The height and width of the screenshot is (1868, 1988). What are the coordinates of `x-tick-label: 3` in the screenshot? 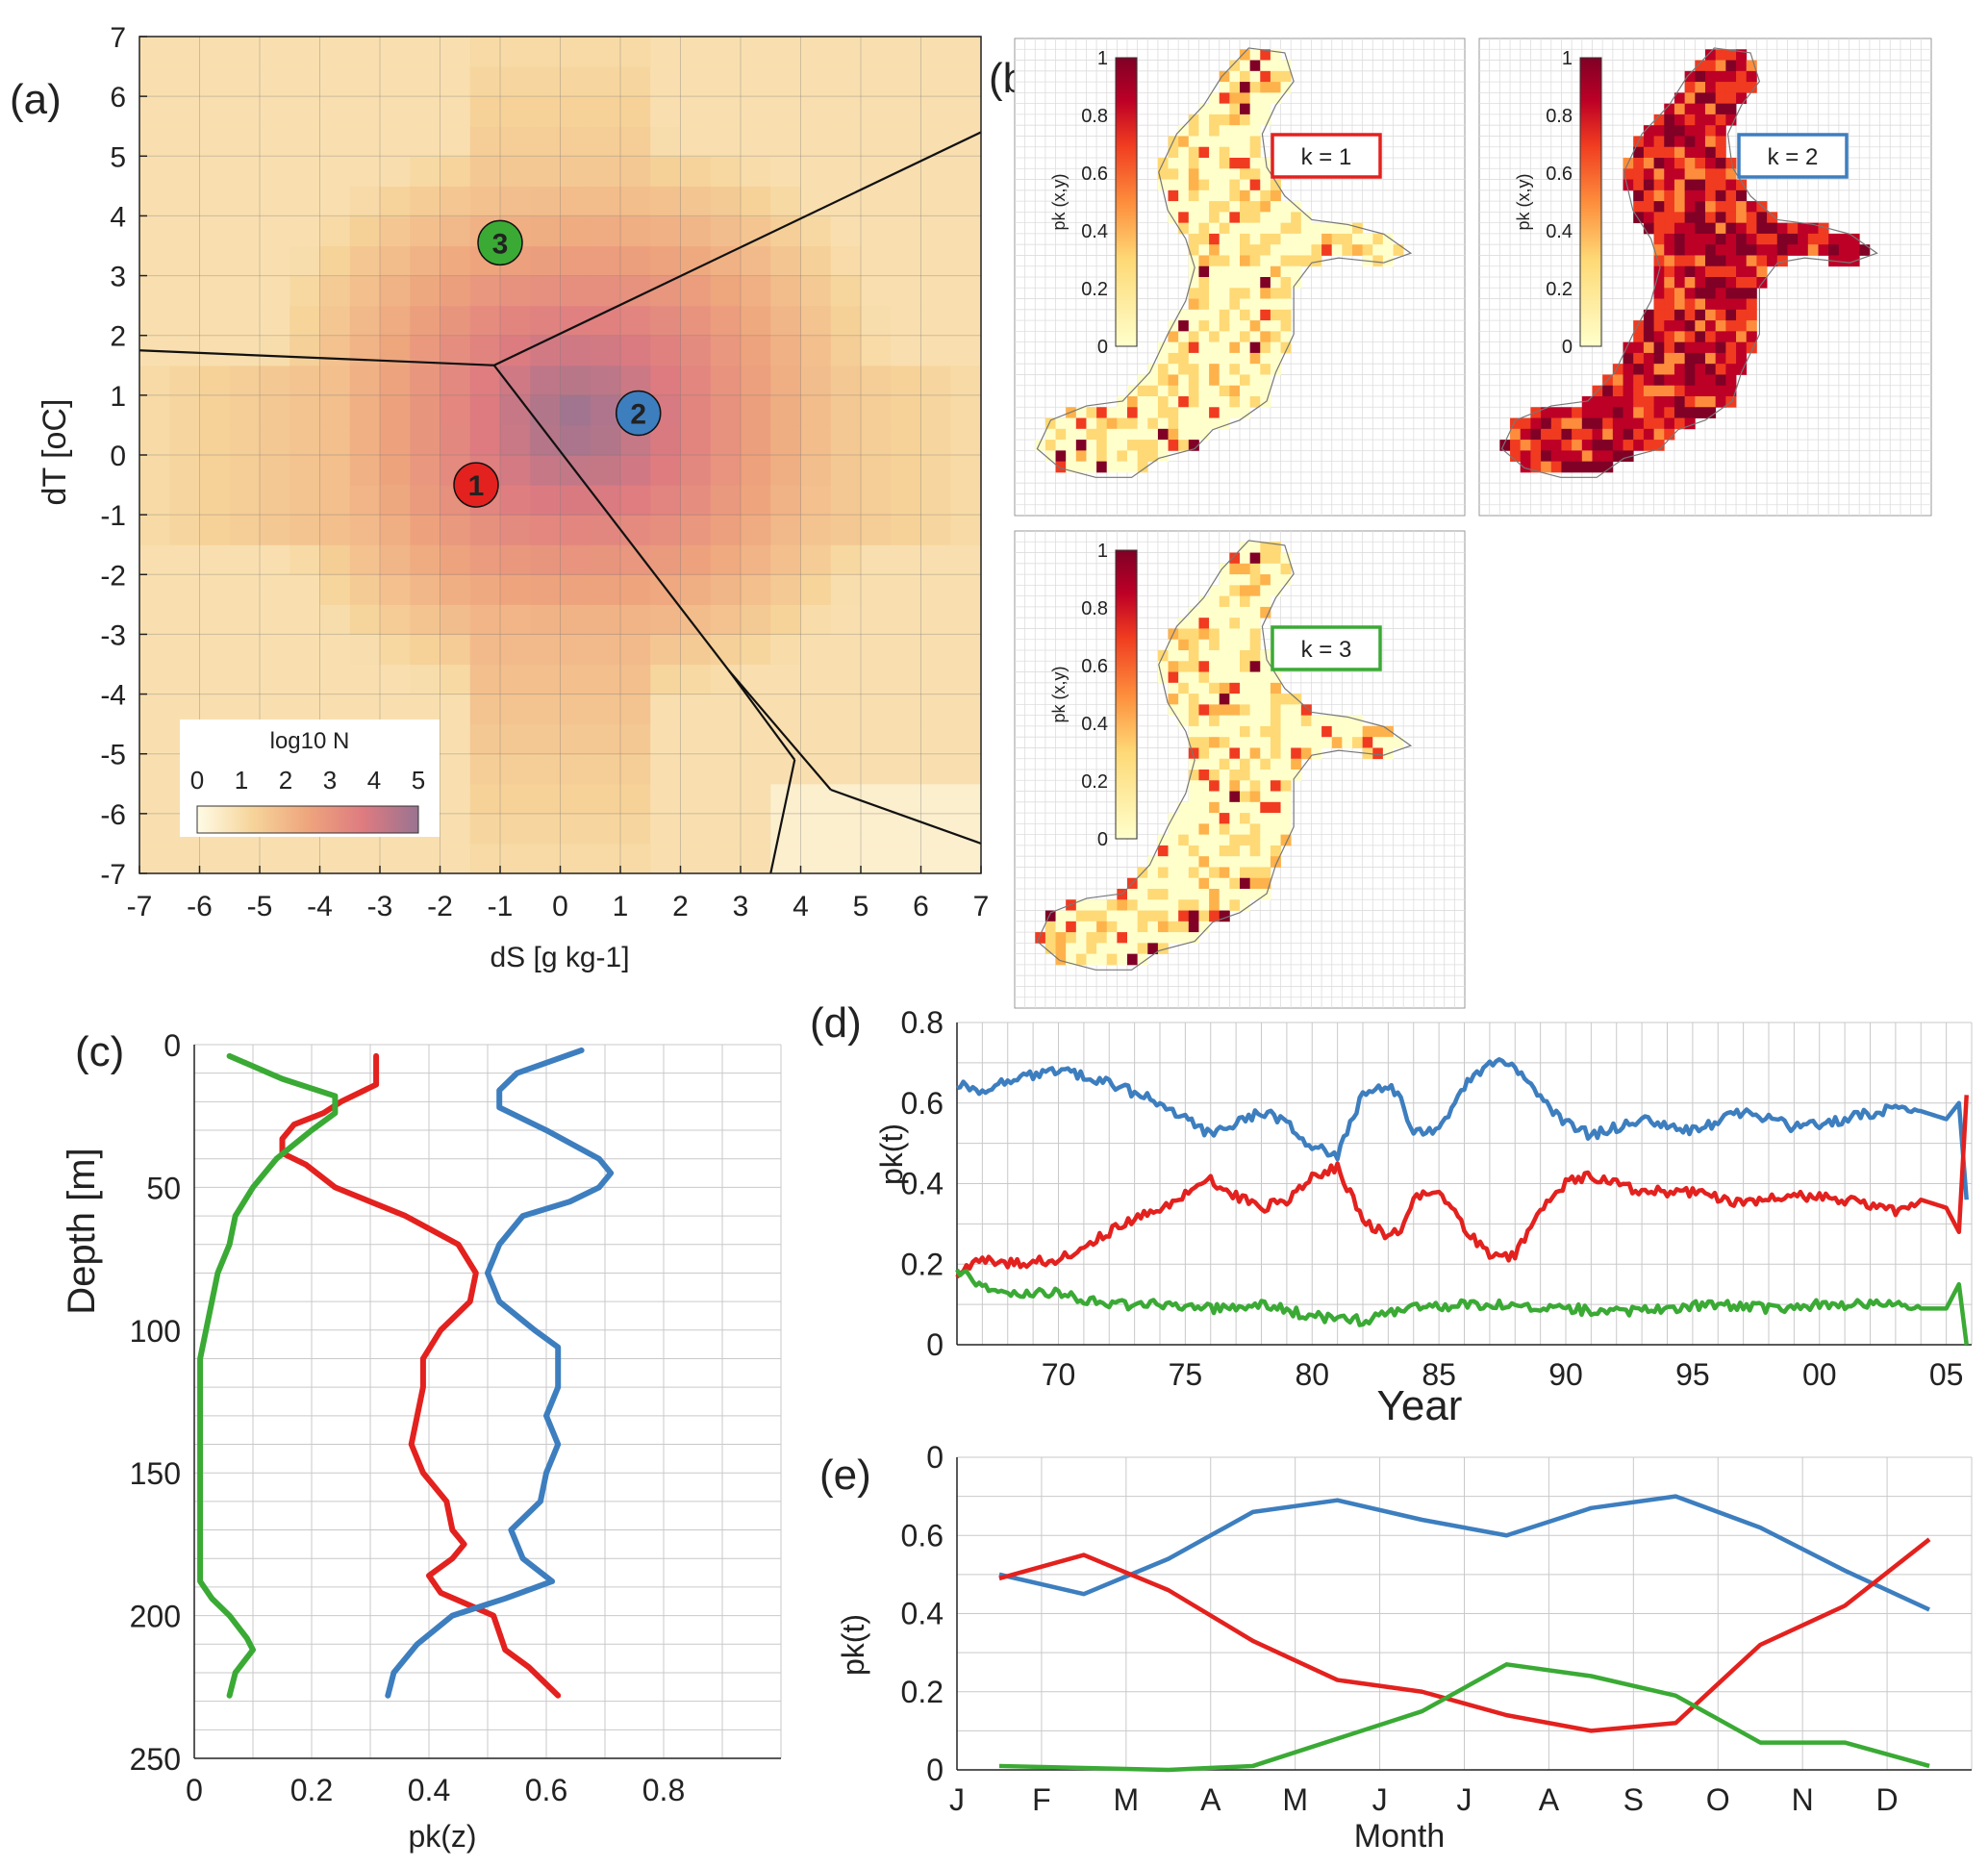 It's located at (741, 907).